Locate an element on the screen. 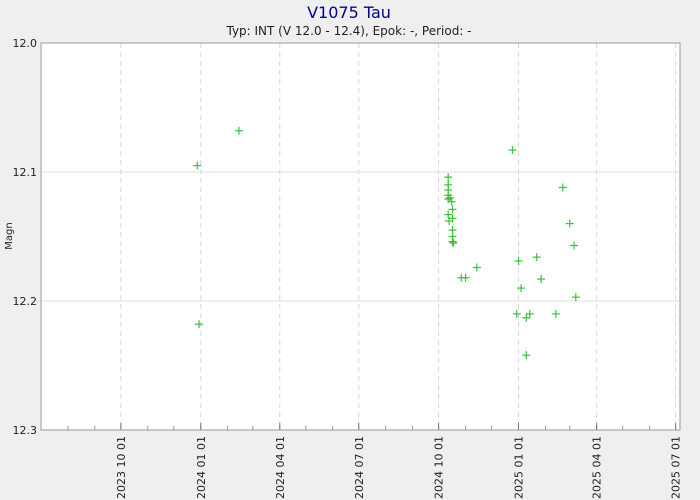  x-tick-label: 2024 01 01 is located at coordinates (201, 467).